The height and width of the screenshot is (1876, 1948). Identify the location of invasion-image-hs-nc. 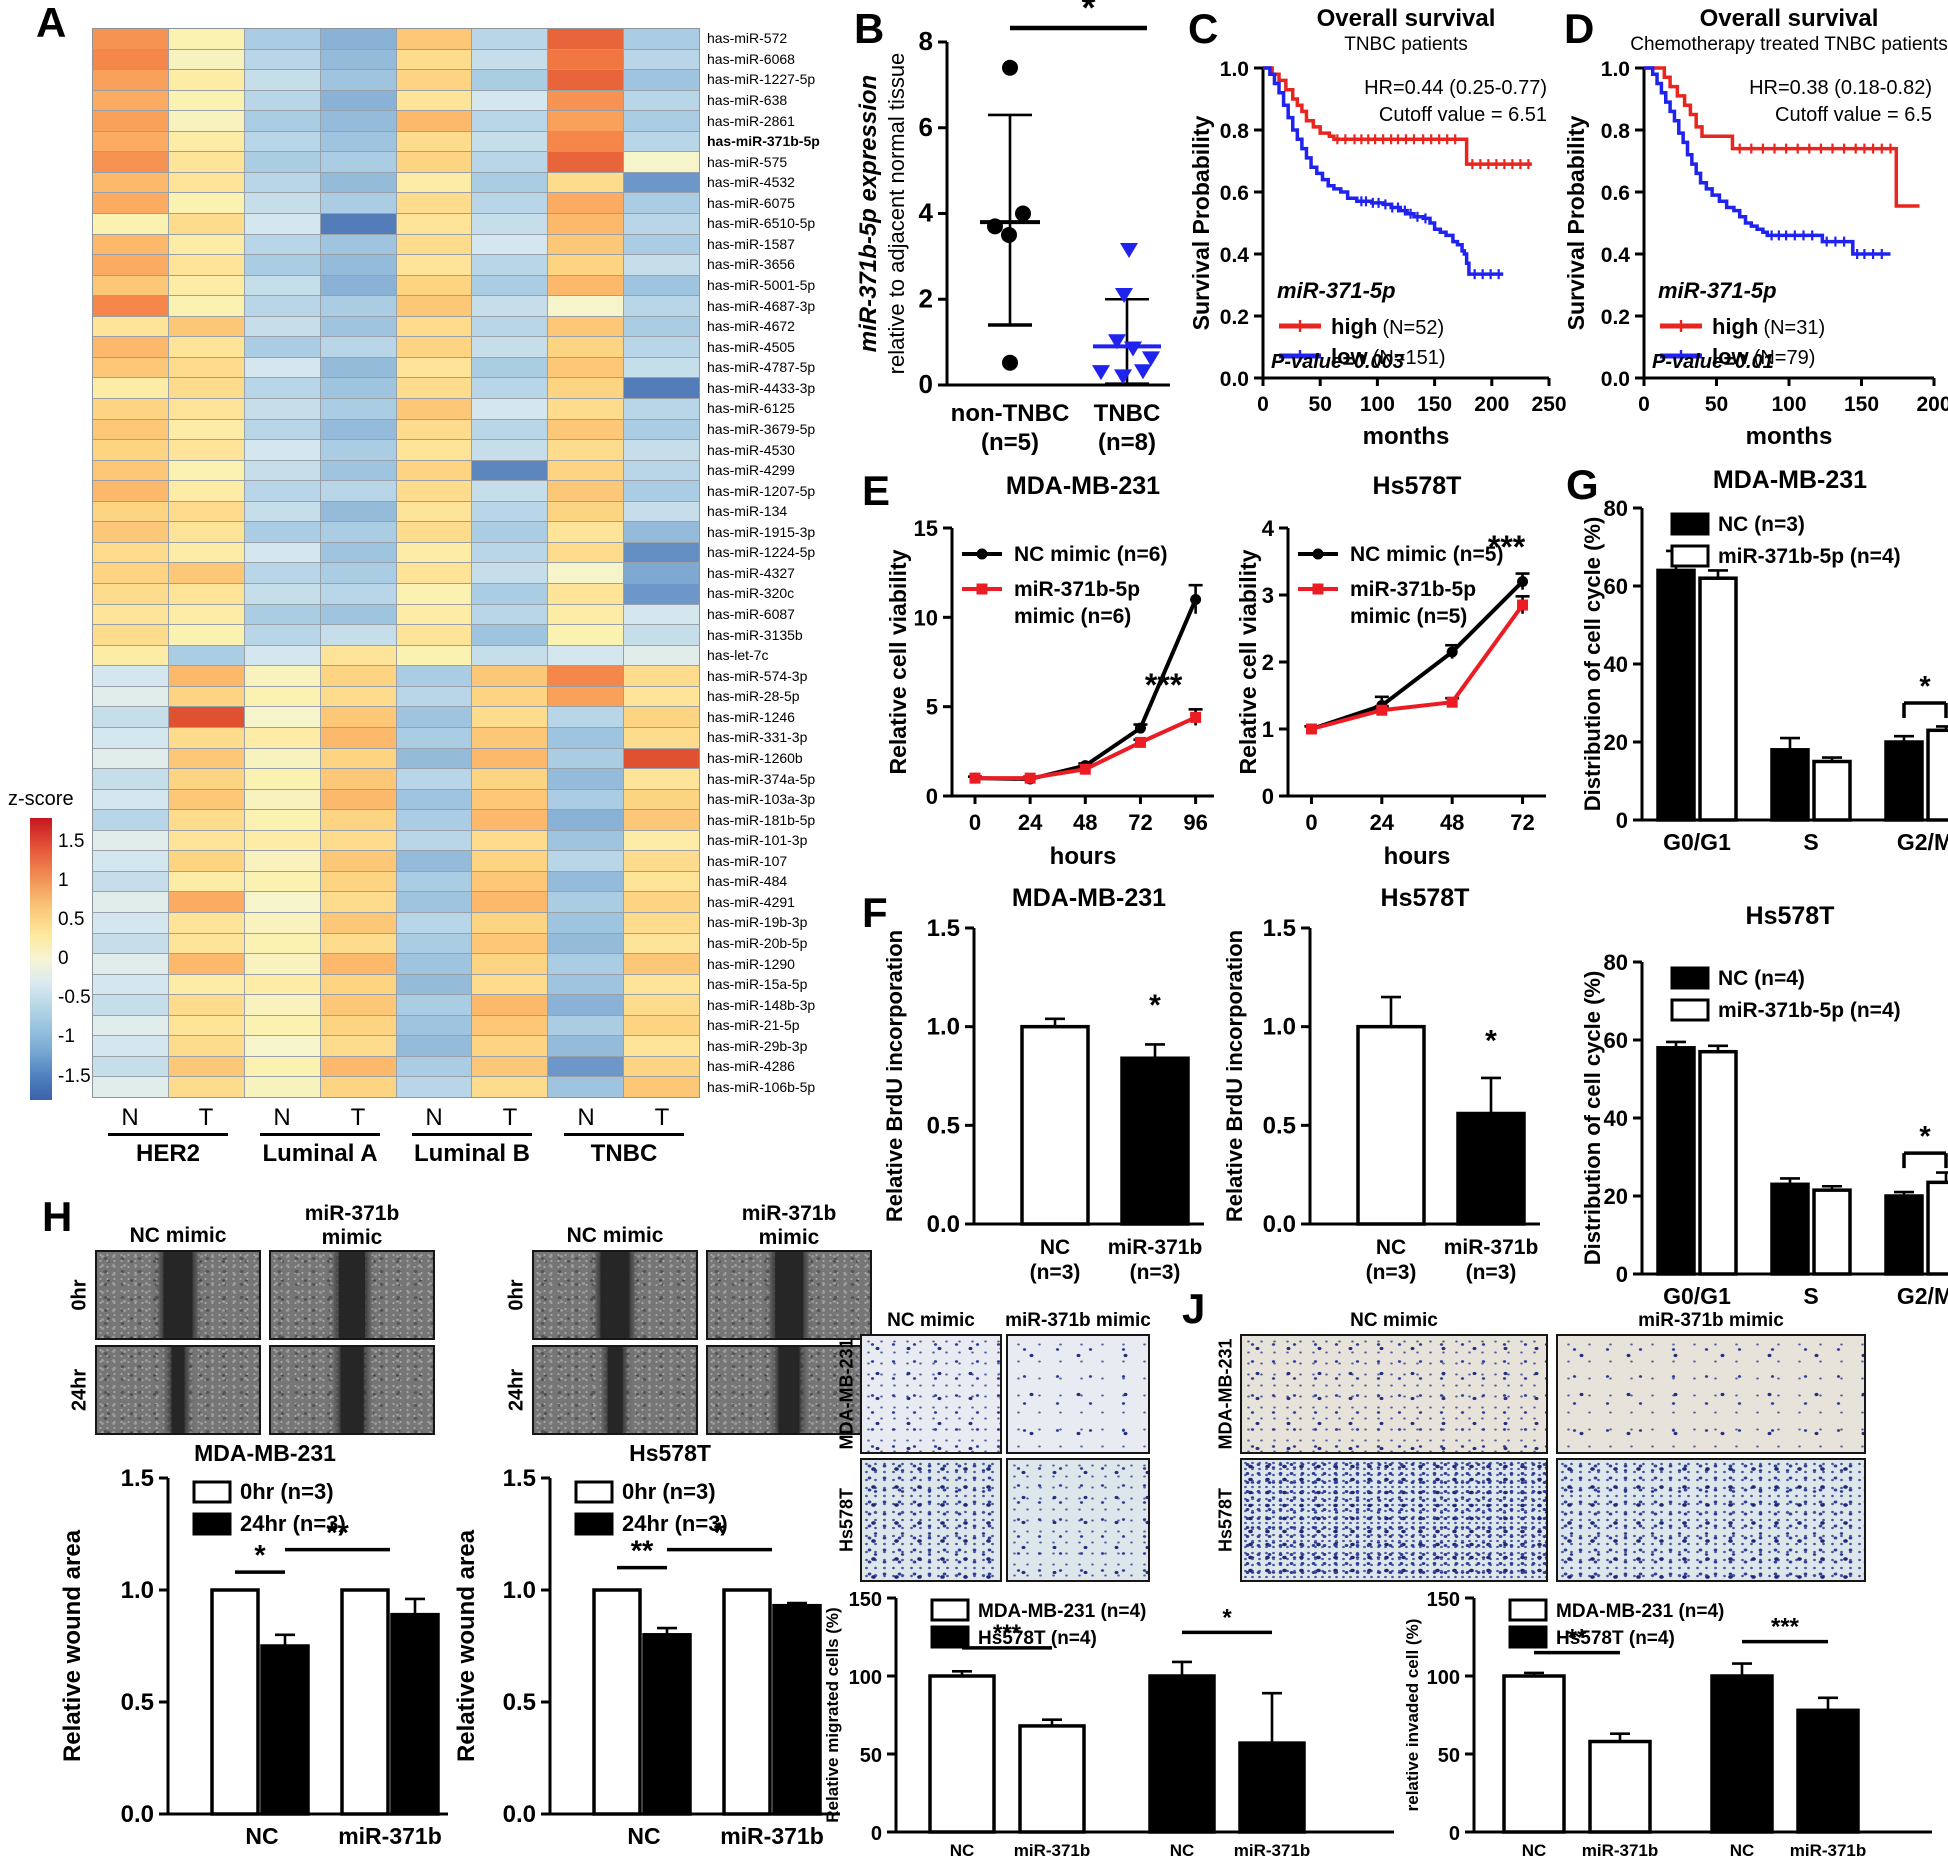
(1394, 1520).